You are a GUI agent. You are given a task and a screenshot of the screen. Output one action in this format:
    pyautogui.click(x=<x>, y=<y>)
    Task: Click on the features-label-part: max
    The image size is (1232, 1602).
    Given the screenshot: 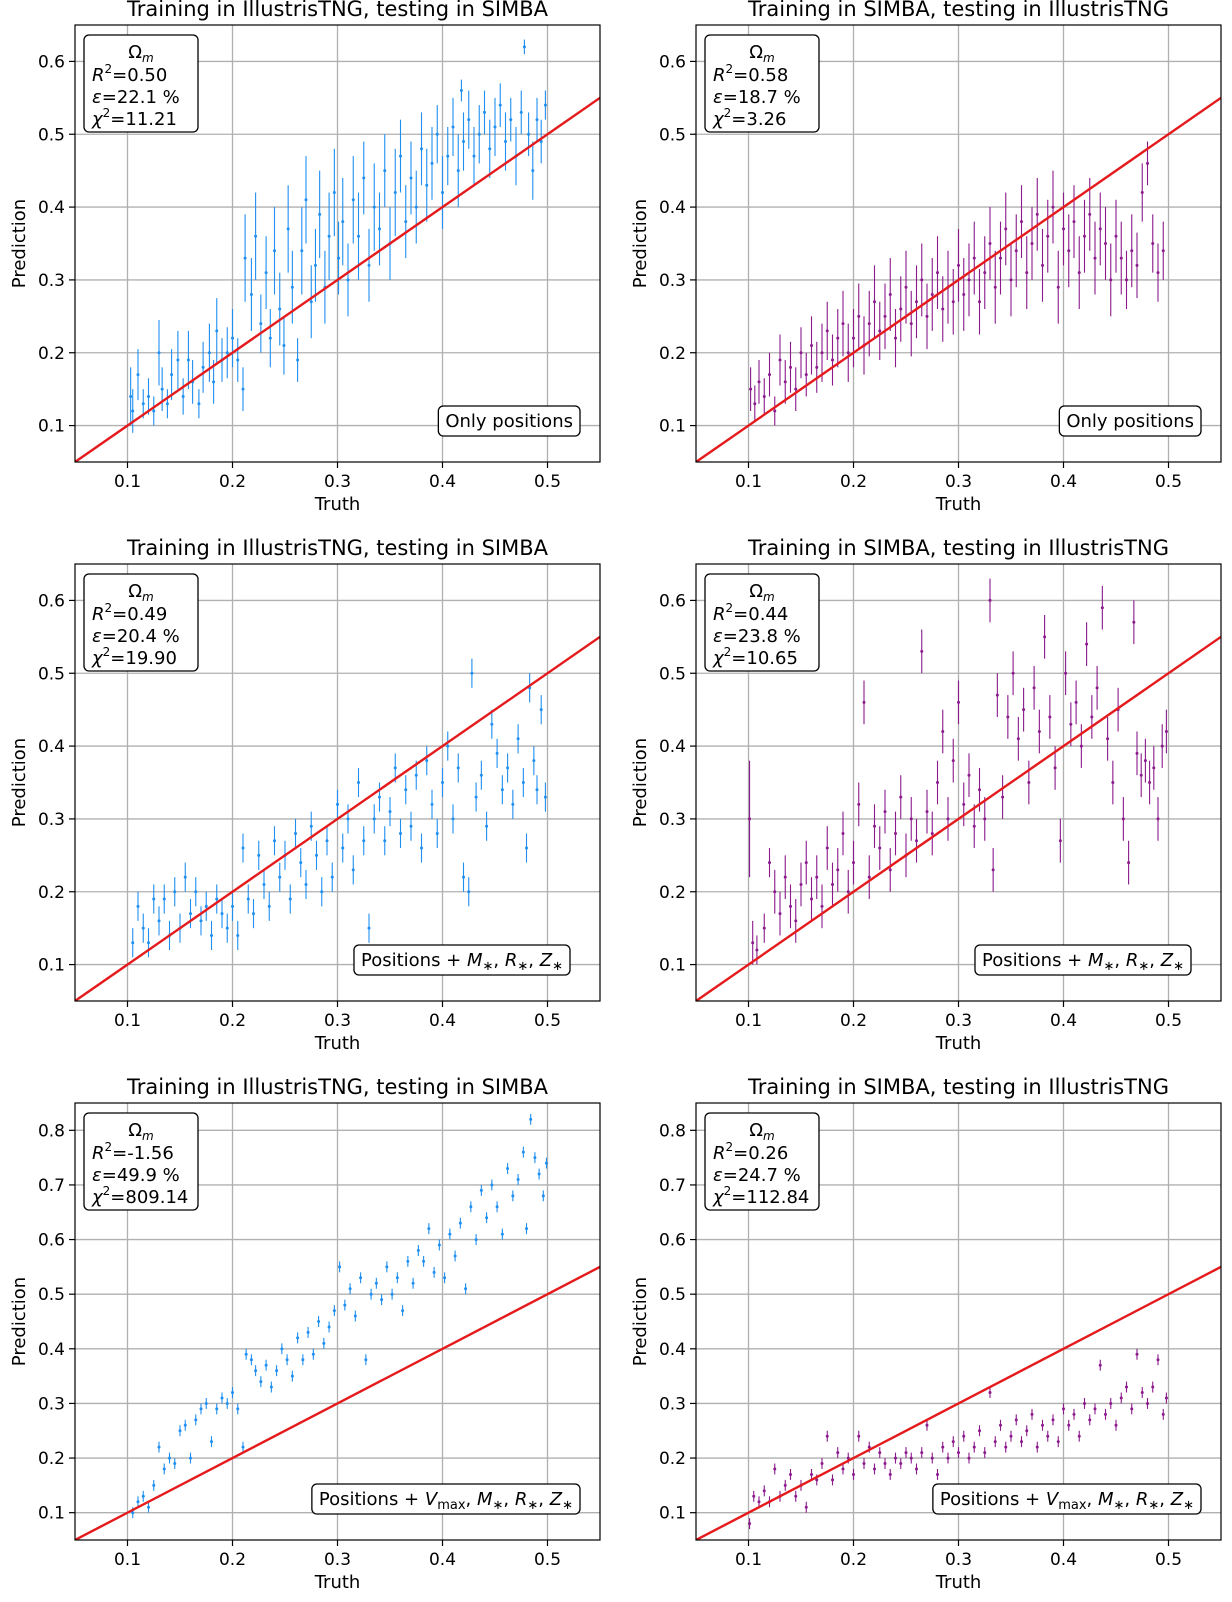 What is the action you would take?
    pyautogui.click(x=451, y=1505)
    